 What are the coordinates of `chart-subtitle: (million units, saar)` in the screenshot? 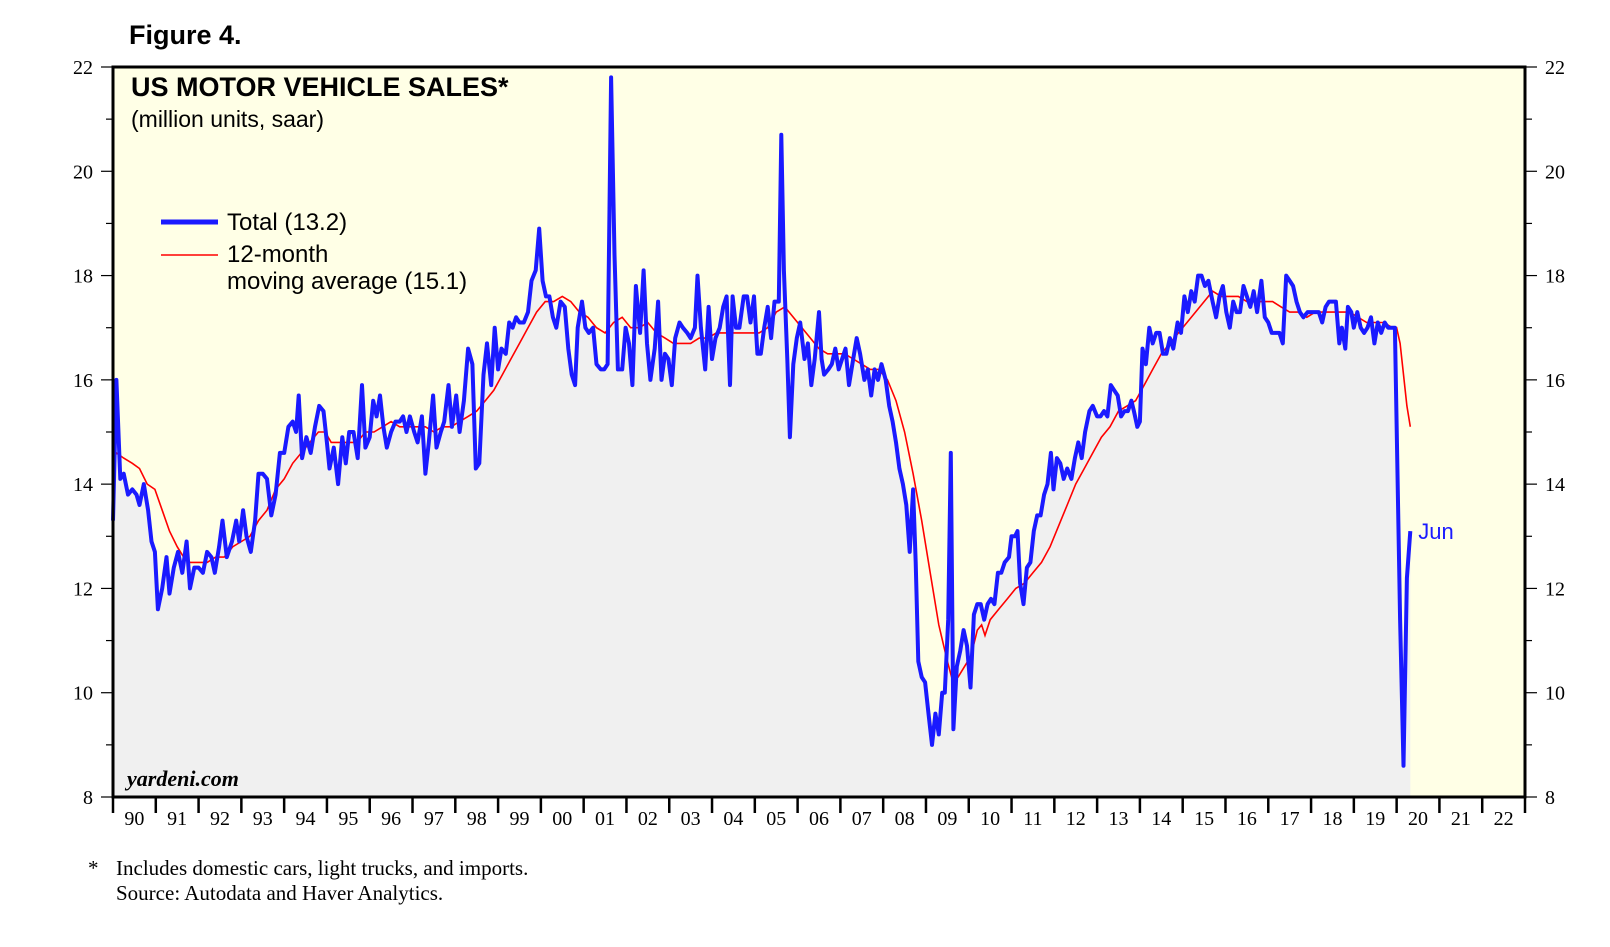 It's located at (227, 119).